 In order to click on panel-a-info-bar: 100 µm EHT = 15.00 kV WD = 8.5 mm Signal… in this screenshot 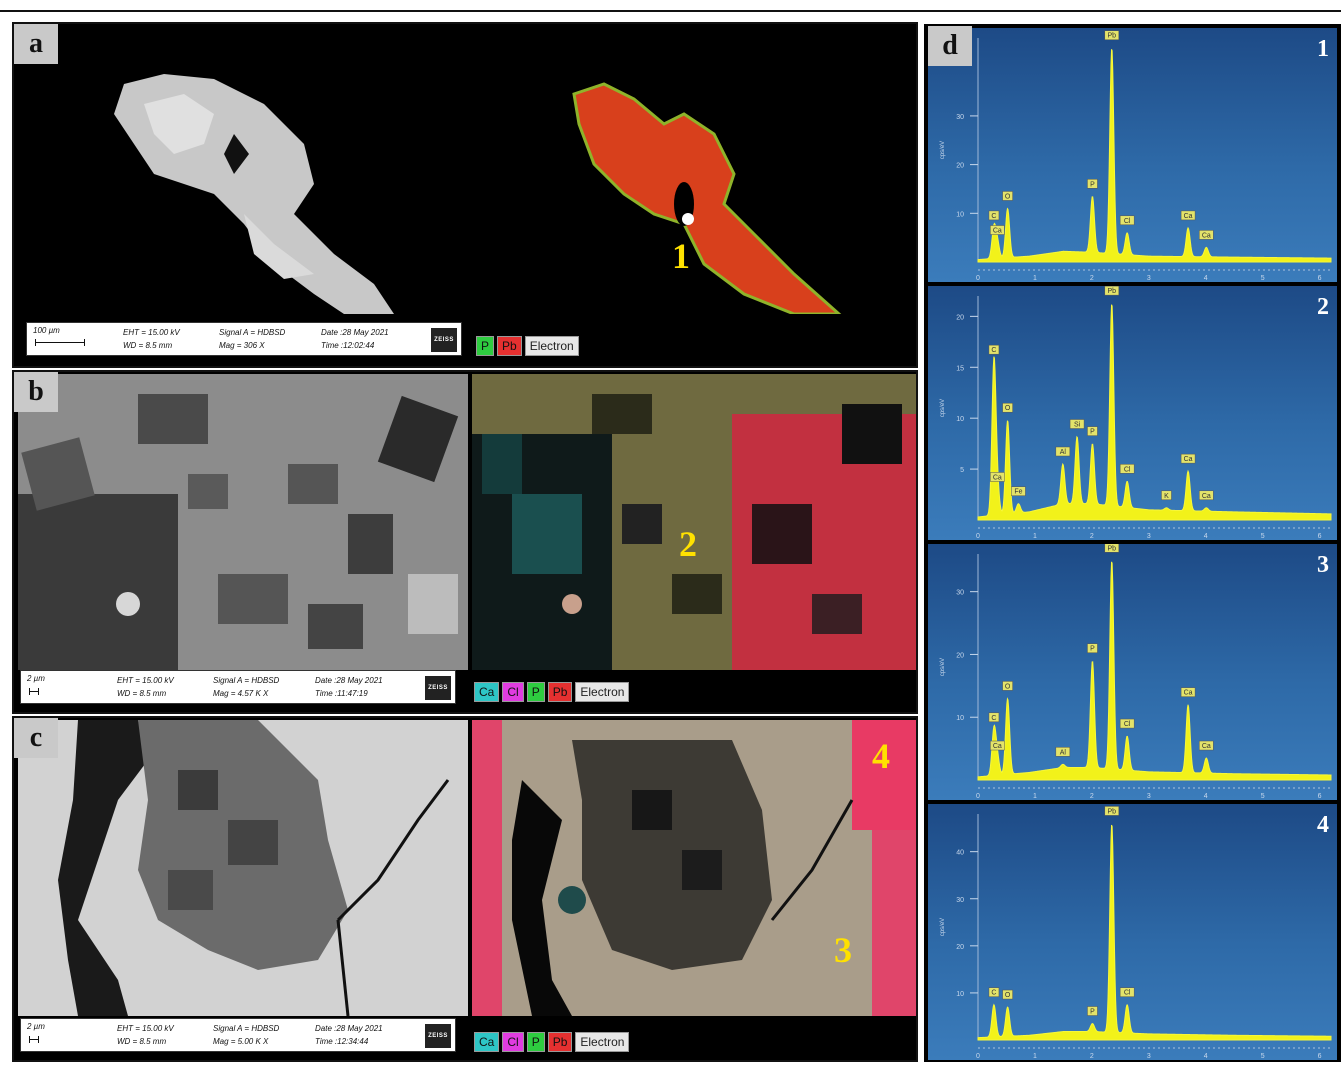, I will do `click(244, 339)`.